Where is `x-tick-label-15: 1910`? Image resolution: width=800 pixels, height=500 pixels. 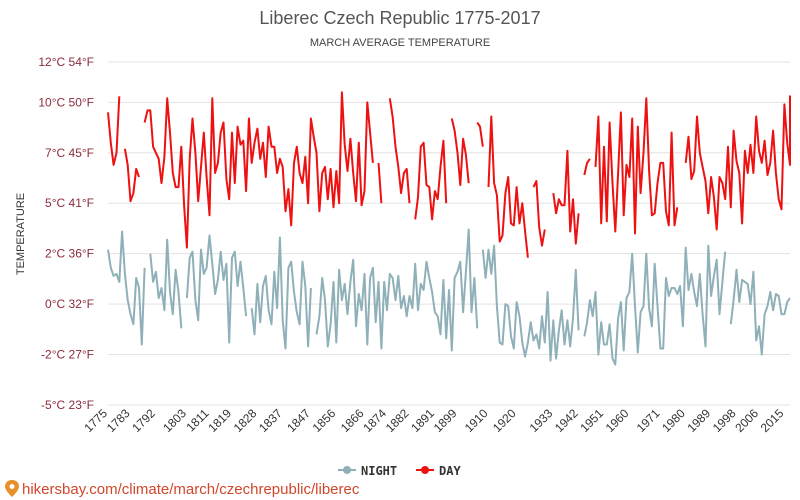 x-tick-label-15: 1910 is located at coordinates (476, 420).